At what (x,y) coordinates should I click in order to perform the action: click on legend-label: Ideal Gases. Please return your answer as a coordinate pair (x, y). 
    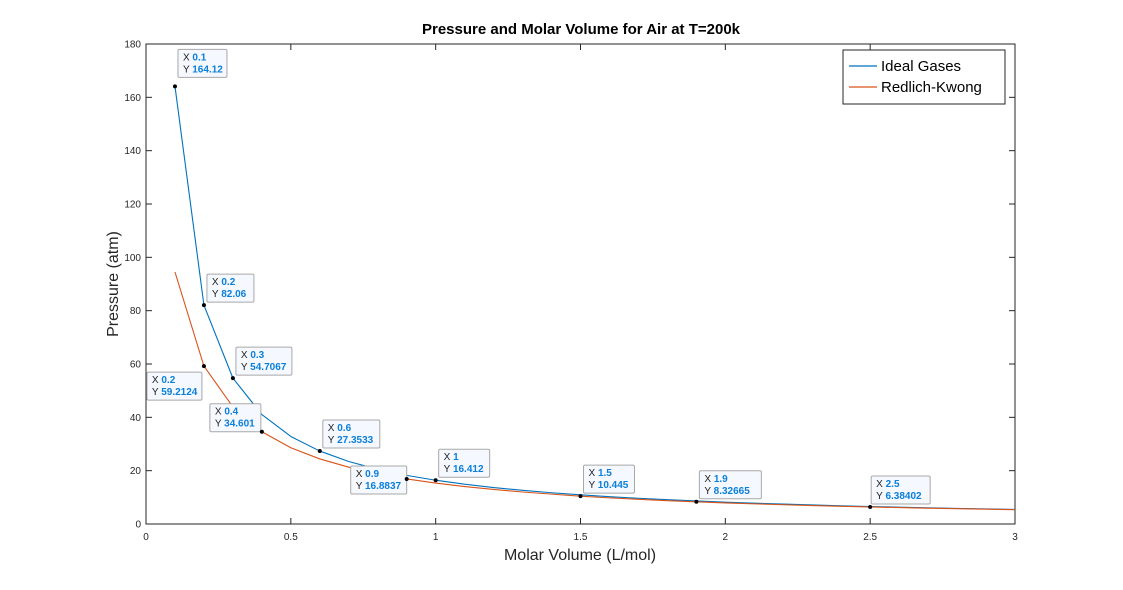
    Looking at the image, I should click on (921, 66).